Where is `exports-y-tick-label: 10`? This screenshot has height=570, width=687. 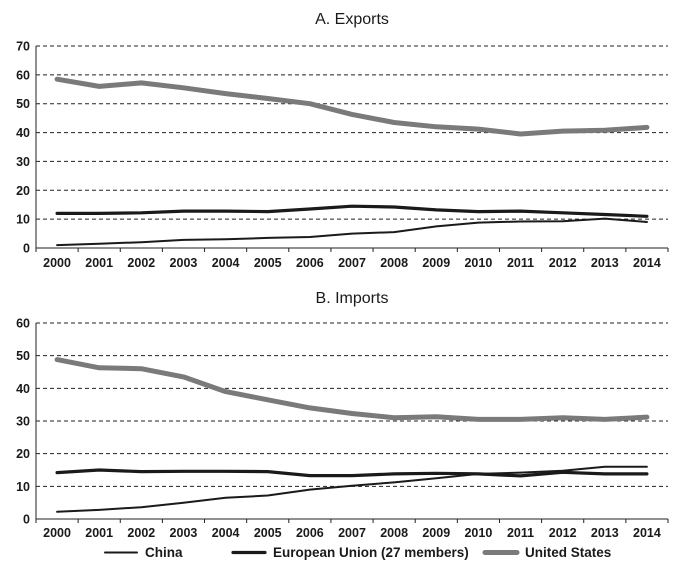 exports-y-tick-label: 10 is located at coordinates (23, 220).